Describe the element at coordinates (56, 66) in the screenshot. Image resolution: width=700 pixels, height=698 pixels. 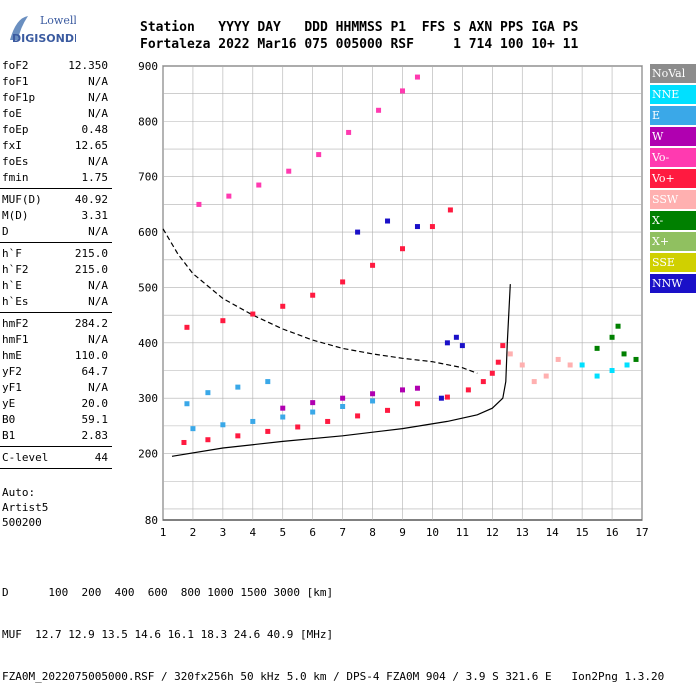
I see `param-row: foF2 12.350` at that location.